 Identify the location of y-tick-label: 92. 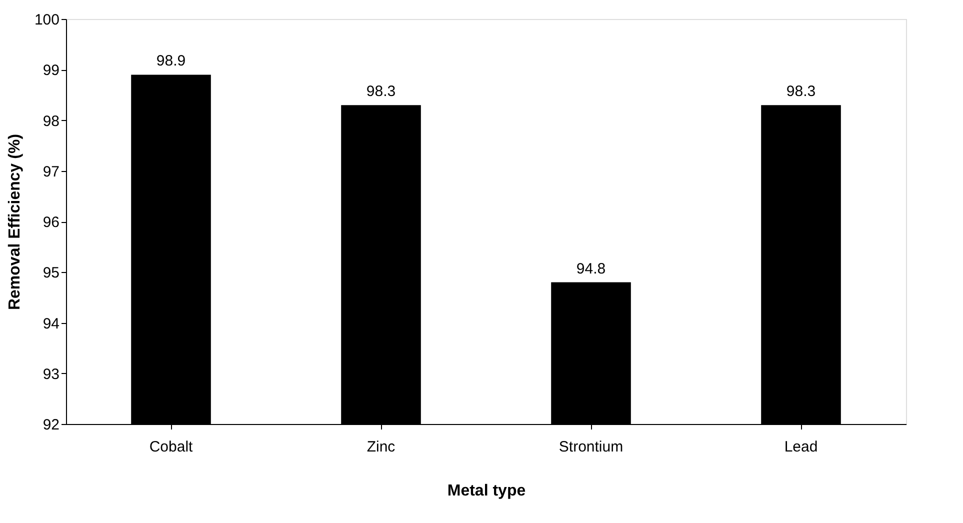
(51, 425).